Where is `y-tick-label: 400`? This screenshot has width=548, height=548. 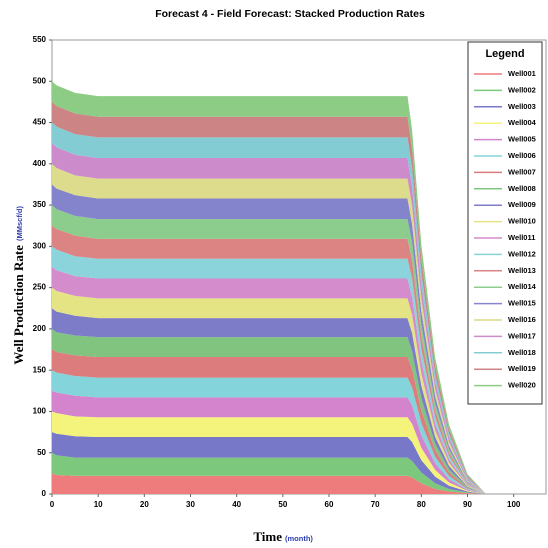
y-tick-label: 400 is located at coordinates (40, 163).